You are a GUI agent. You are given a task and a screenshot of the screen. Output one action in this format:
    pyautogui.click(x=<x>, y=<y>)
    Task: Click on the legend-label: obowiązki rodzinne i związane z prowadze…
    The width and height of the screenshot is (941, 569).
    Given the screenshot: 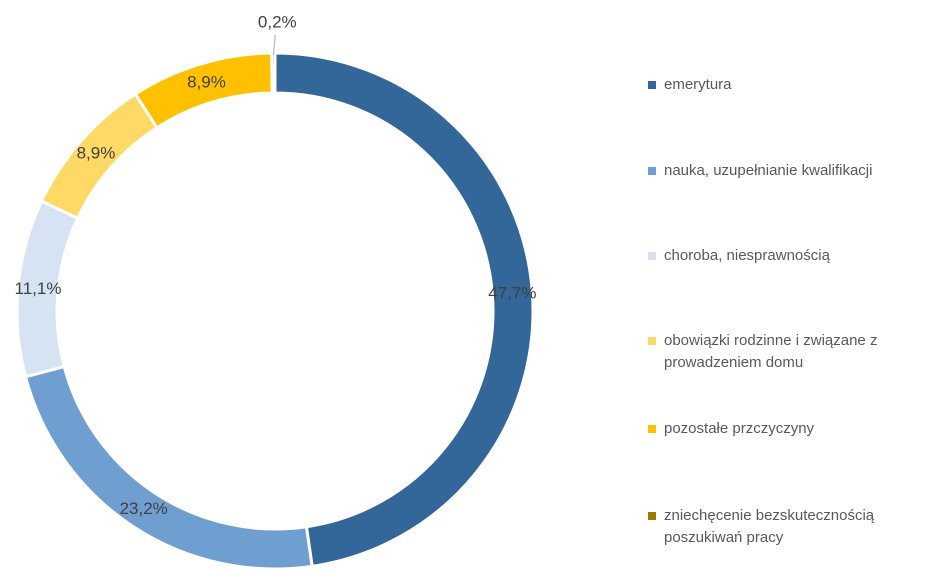 What is the action you would take?
    pyautogui.click(x=771, y=351)
    